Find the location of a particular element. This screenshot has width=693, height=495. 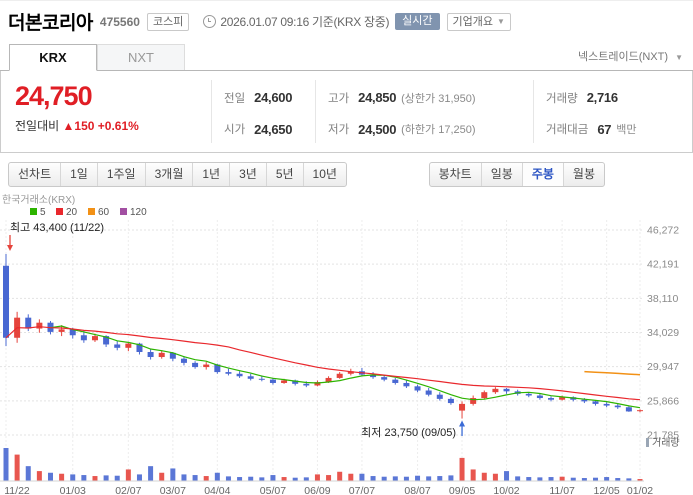

exchange-tabs: KRX NXT 넥스트레이드(NXT) ▼ is located at coordinates (346, 57).